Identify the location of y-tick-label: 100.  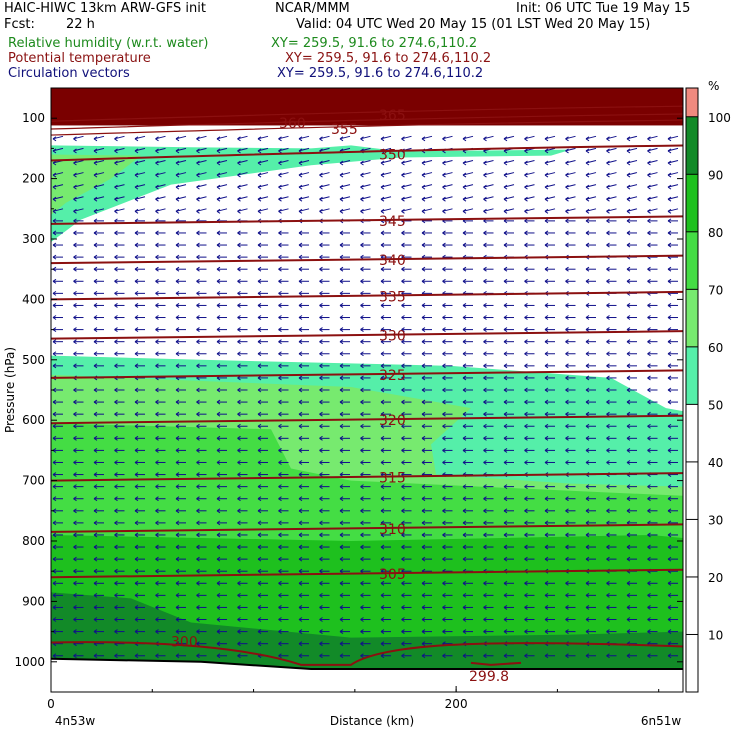
(33, 118).